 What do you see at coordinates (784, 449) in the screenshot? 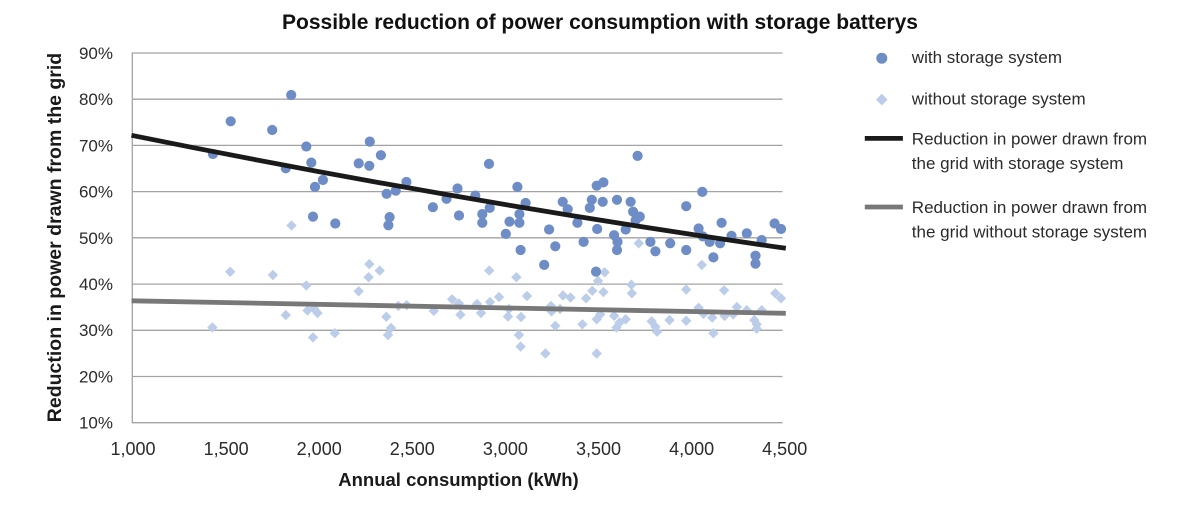
I see `svg-text: 4,500` at bounding box center [784, 449].